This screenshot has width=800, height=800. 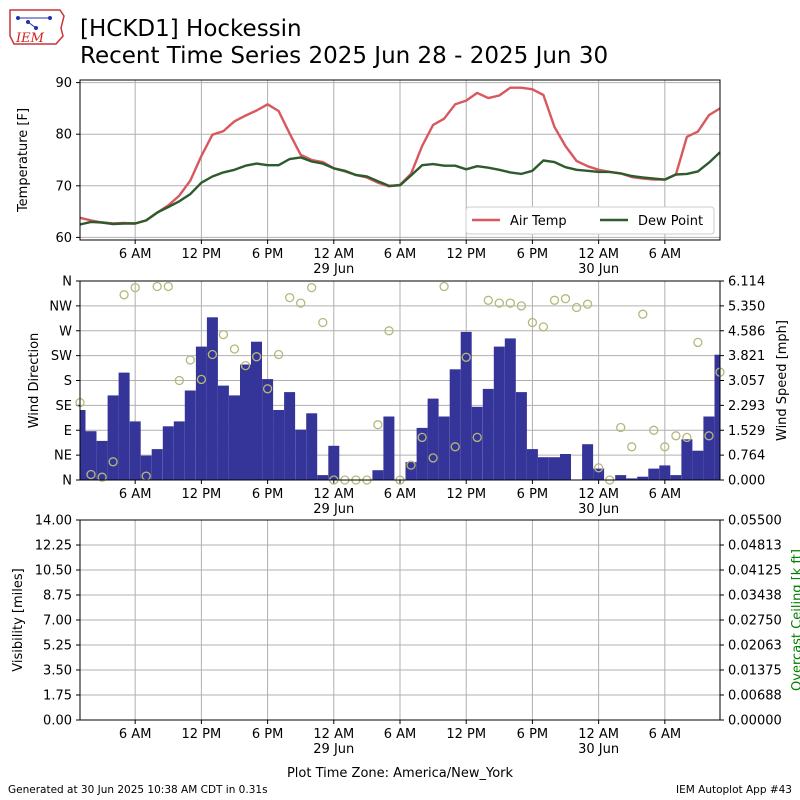 What do you see at coordinates (37, 27) in the screenshot?
I see `iem-logo-graphic: IEM` at bounding box center [37, 27].